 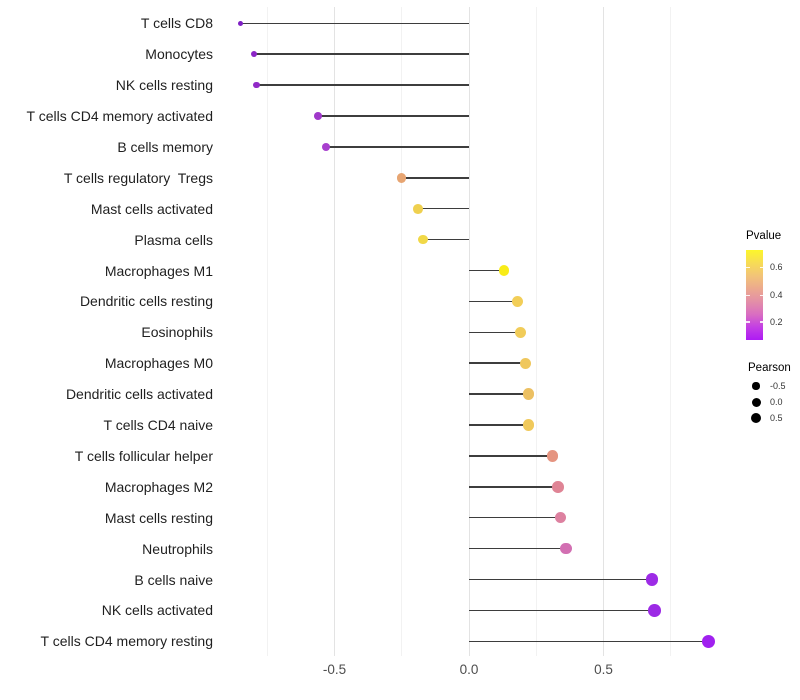 What do you see at coordinates (119, 116) in the screenshot?
I see `category-label: T cells CD4 memory activated` at bounding box center [119, 116].